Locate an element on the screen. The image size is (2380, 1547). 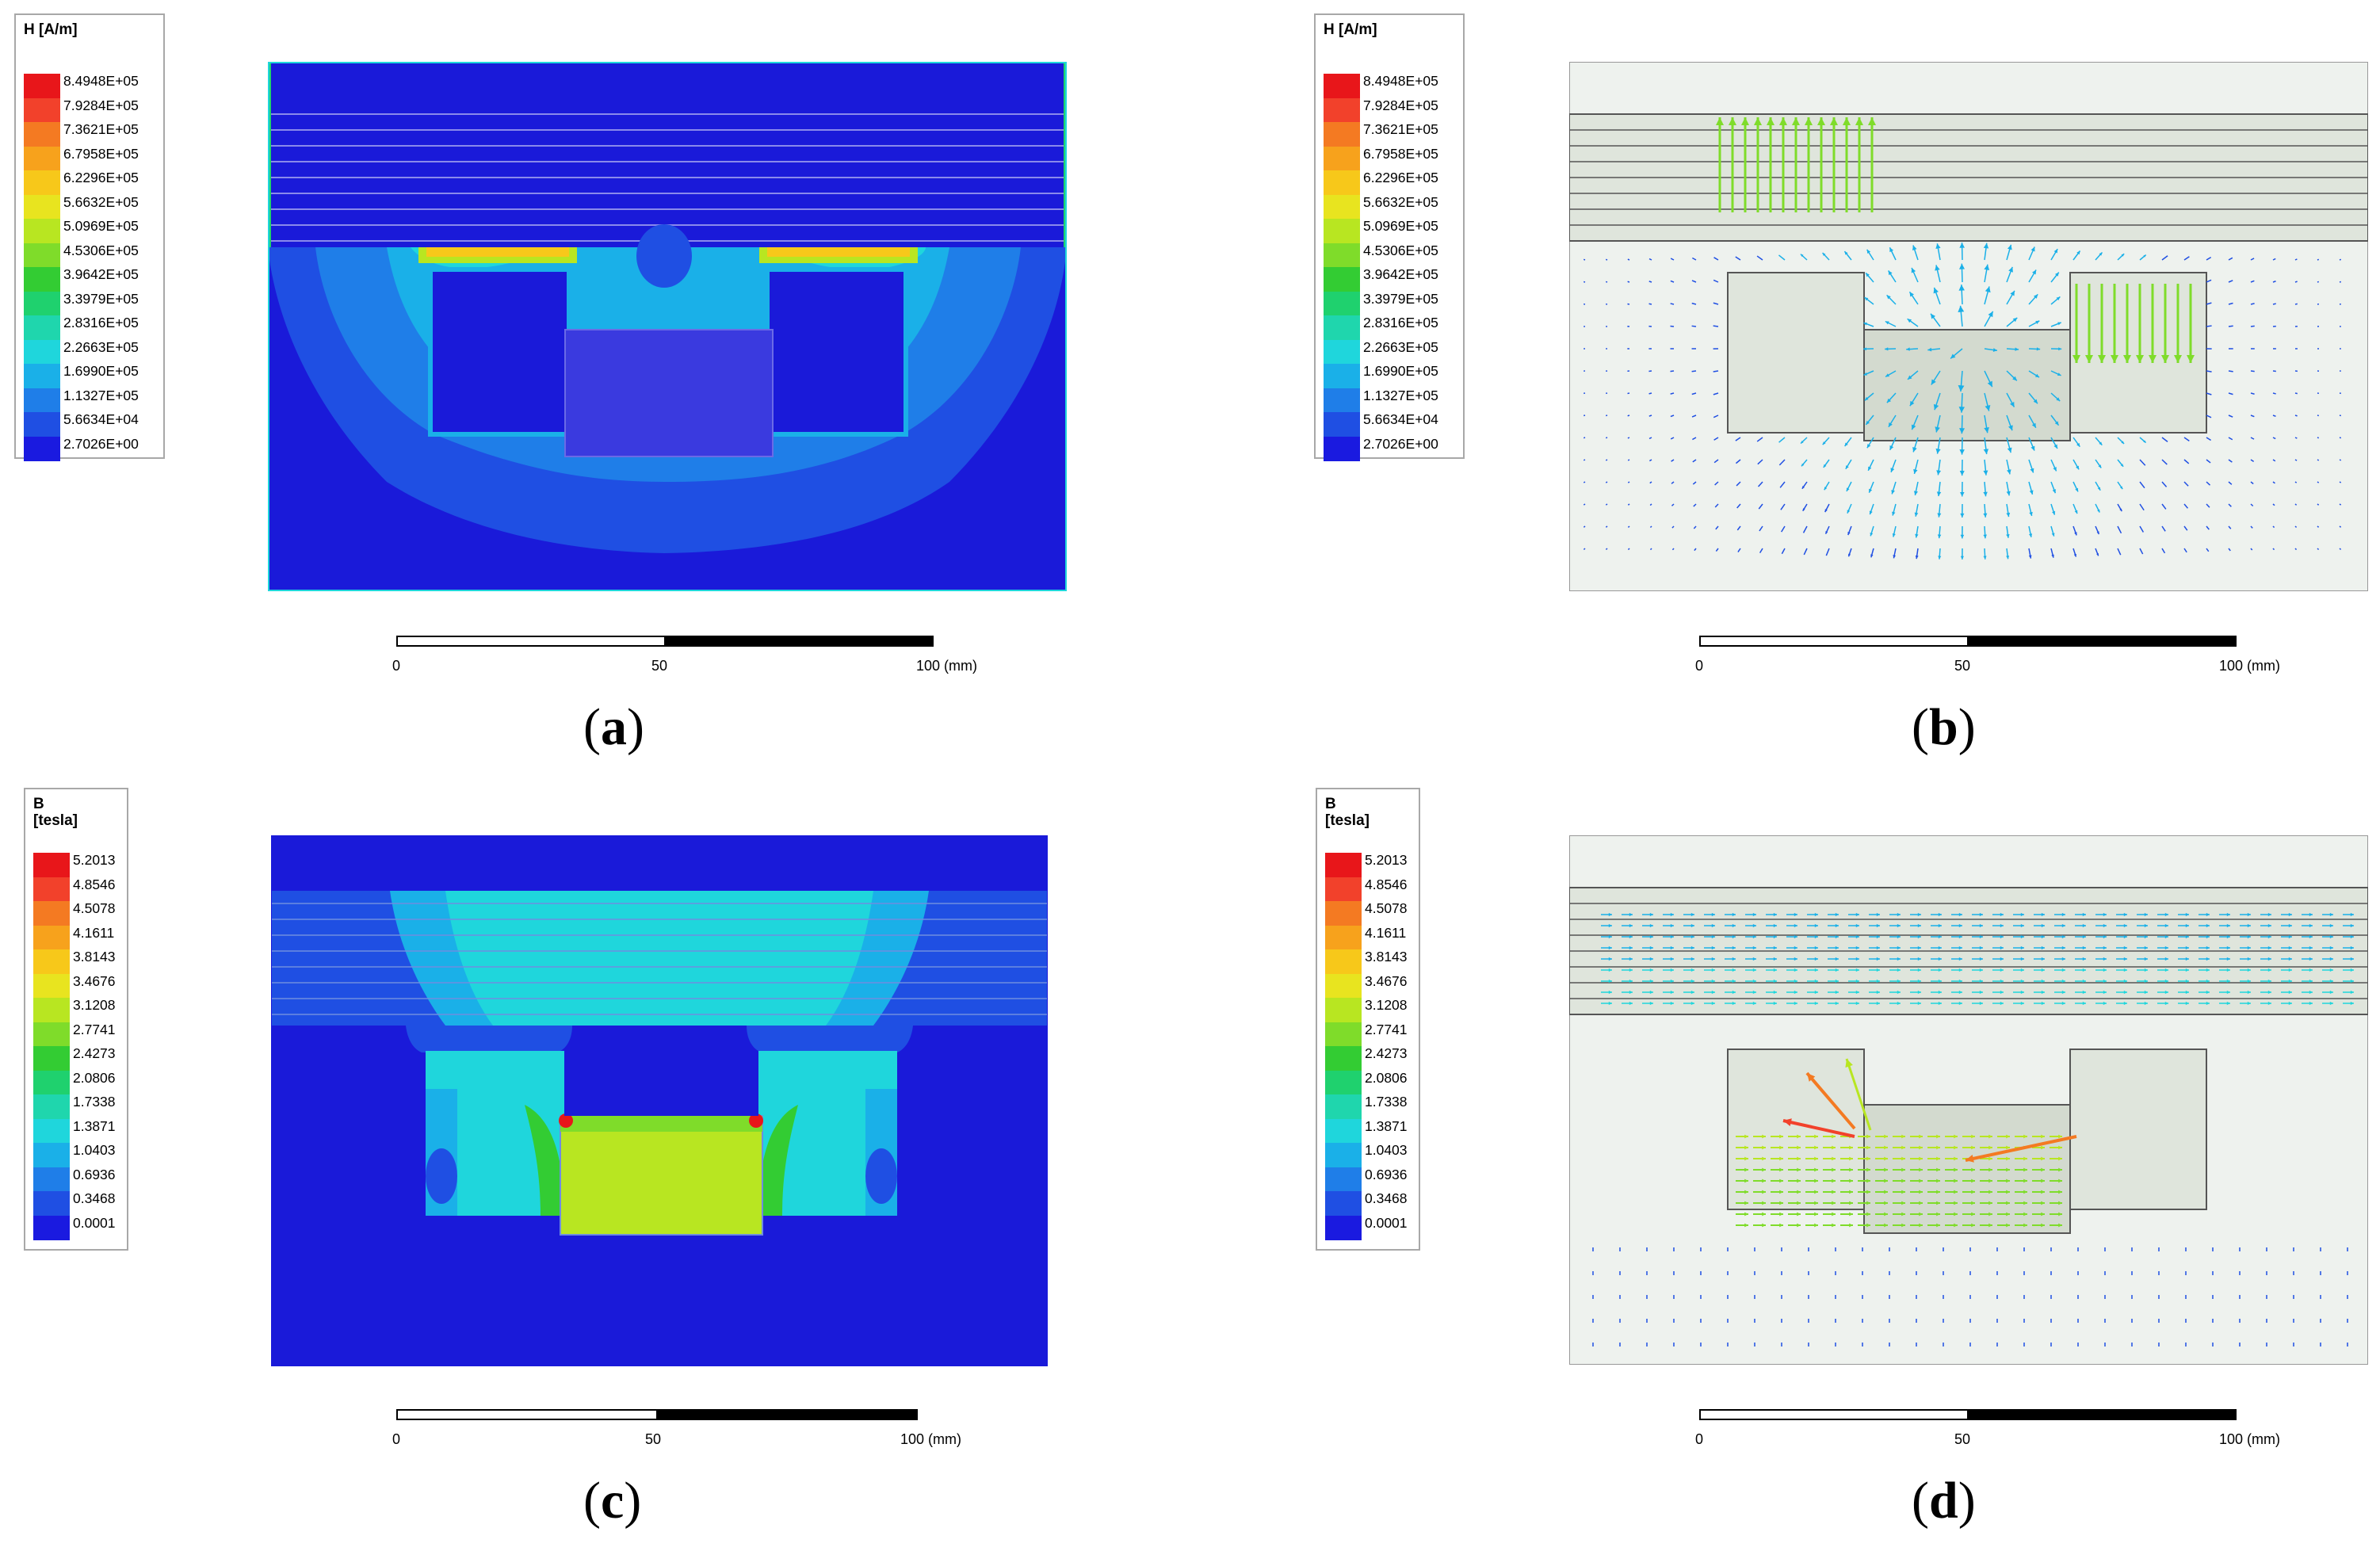
legend-value: 6.7958E+05 is located at coordinates (1400, 153).